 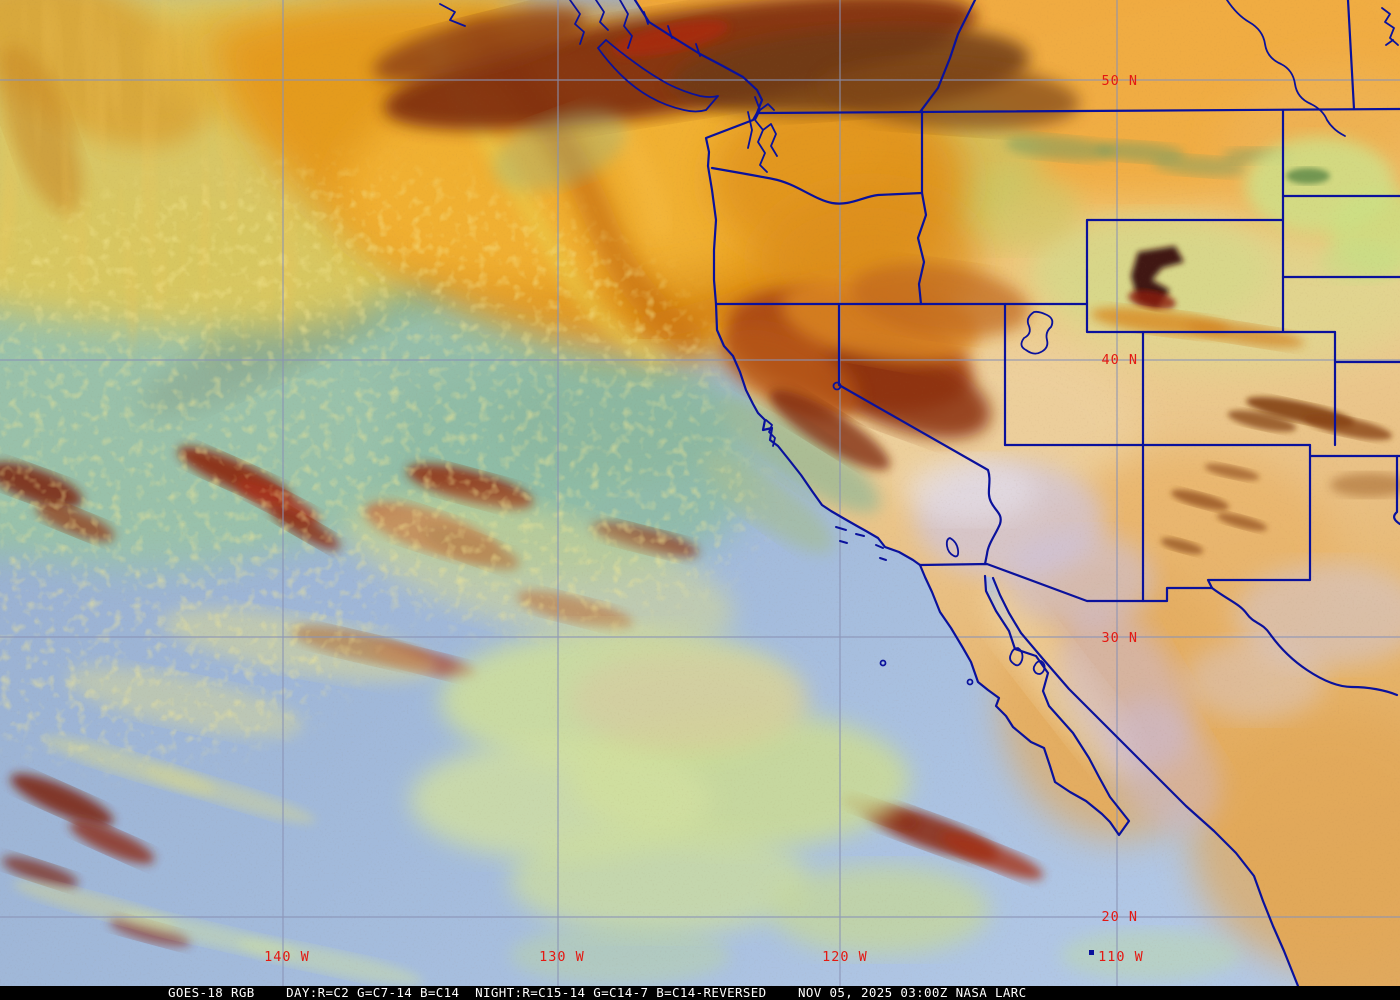 What do you see at coordinates (1024, 700) in the screenshot?
I see `baja-coastline` at bounding box center [1024, 700].